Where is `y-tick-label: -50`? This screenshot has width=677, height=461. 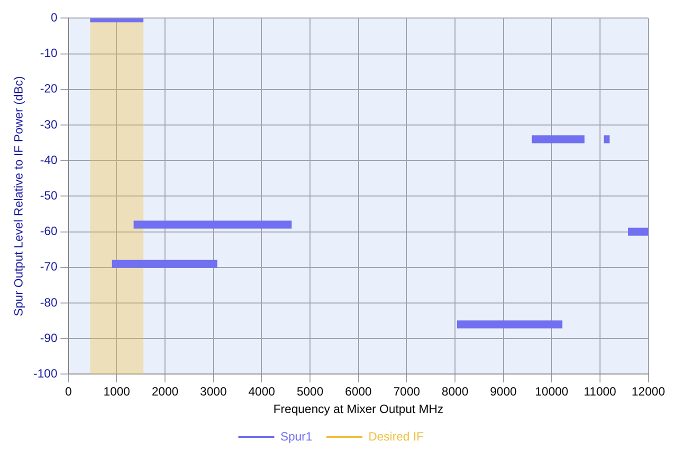
y-tick-label: -50 is located at coordinates (49, 195).